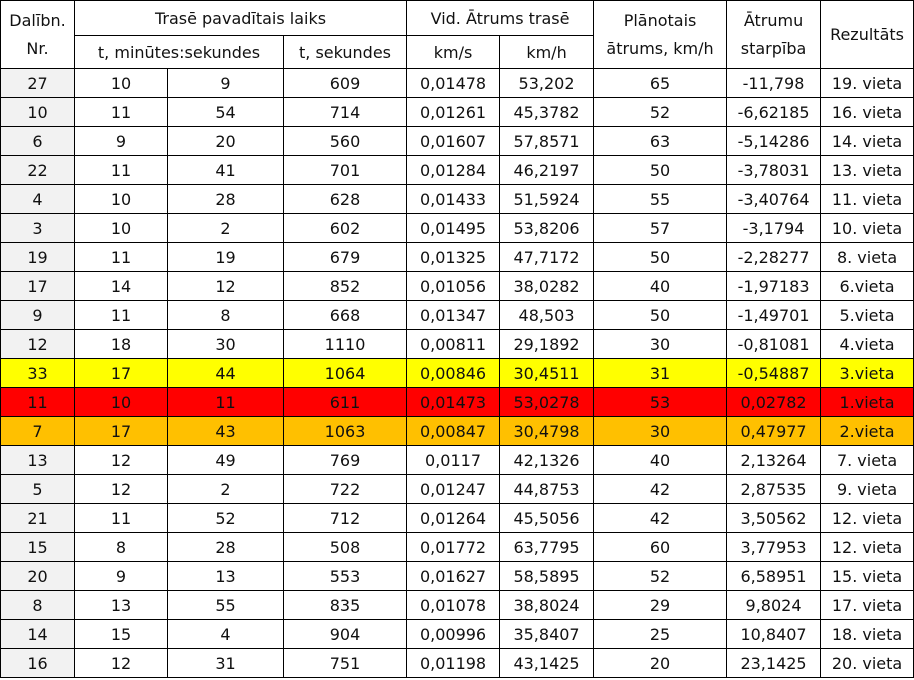  I want to click on cell-seconds: 9, so click(225, 83).